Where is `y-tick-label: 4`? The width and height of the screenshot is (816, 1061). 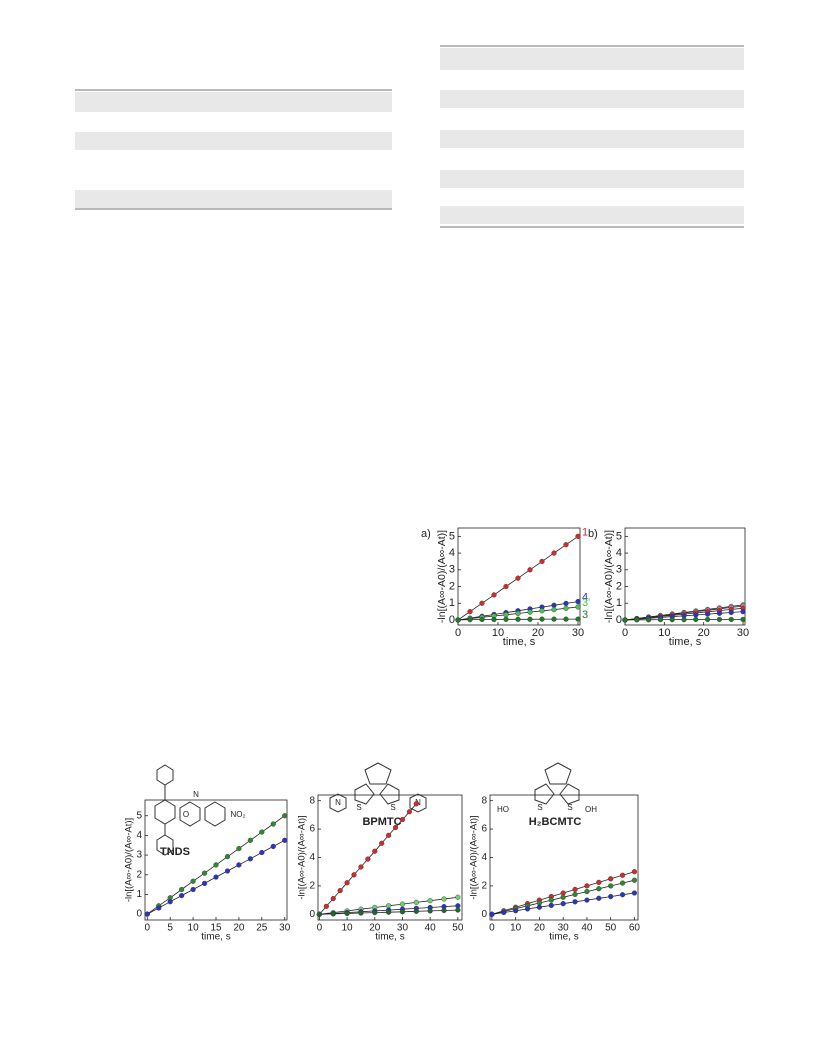
y-tick-label: 4 is located at coordinates (484, 857).